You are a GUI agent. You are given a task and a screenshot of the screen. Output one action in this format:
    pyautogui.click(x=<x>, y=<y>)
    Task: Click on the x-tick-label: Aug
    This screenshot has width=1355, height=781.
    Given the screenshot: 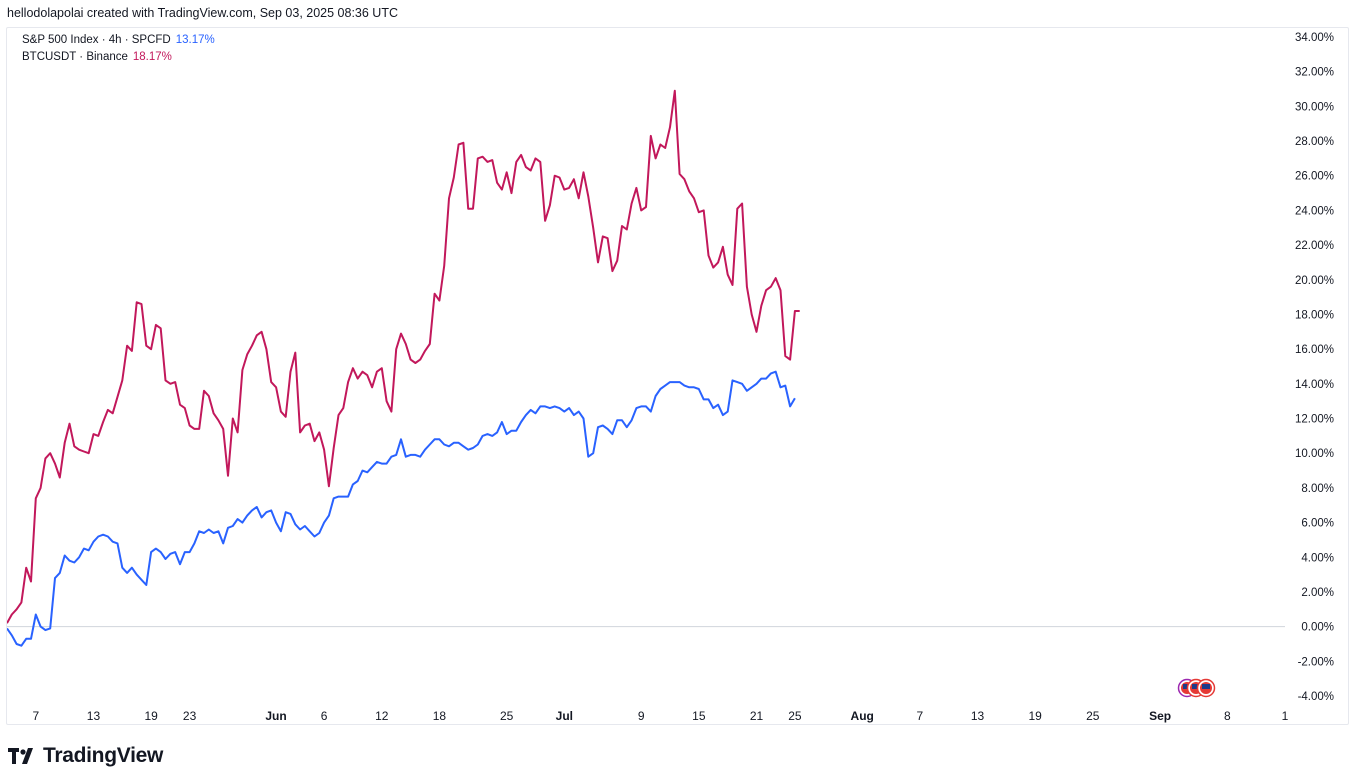 What is the action you would take?
    pyautogui.click(x=862, y=716)
    